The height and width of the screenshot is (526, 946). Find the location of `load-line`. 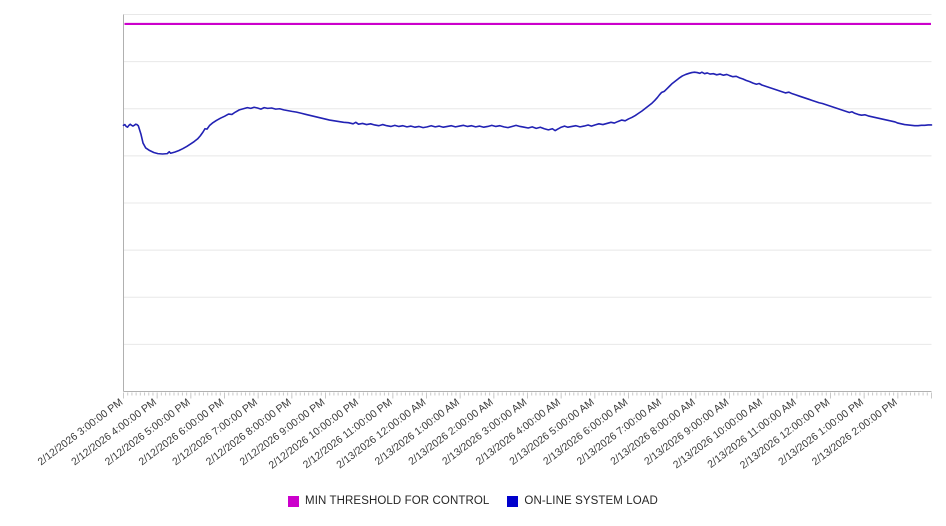

load-line is located at coordinates (527, 113).